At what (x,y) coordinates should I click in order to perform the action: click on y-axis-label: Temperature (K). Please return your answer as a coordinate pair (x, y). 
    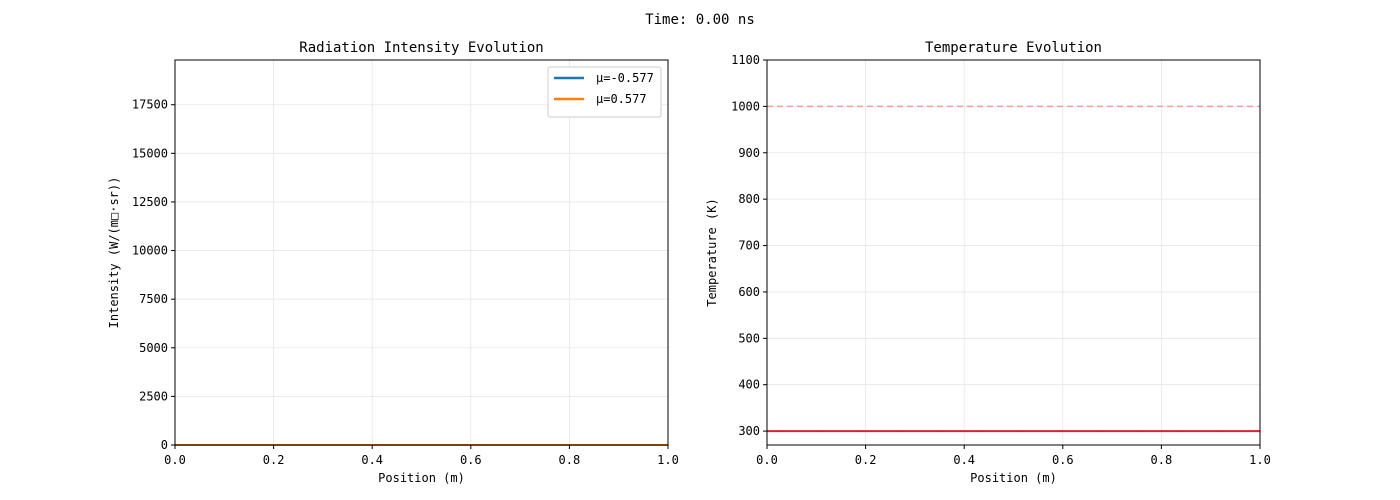
    Looking at the image, I should click on (712, 252).